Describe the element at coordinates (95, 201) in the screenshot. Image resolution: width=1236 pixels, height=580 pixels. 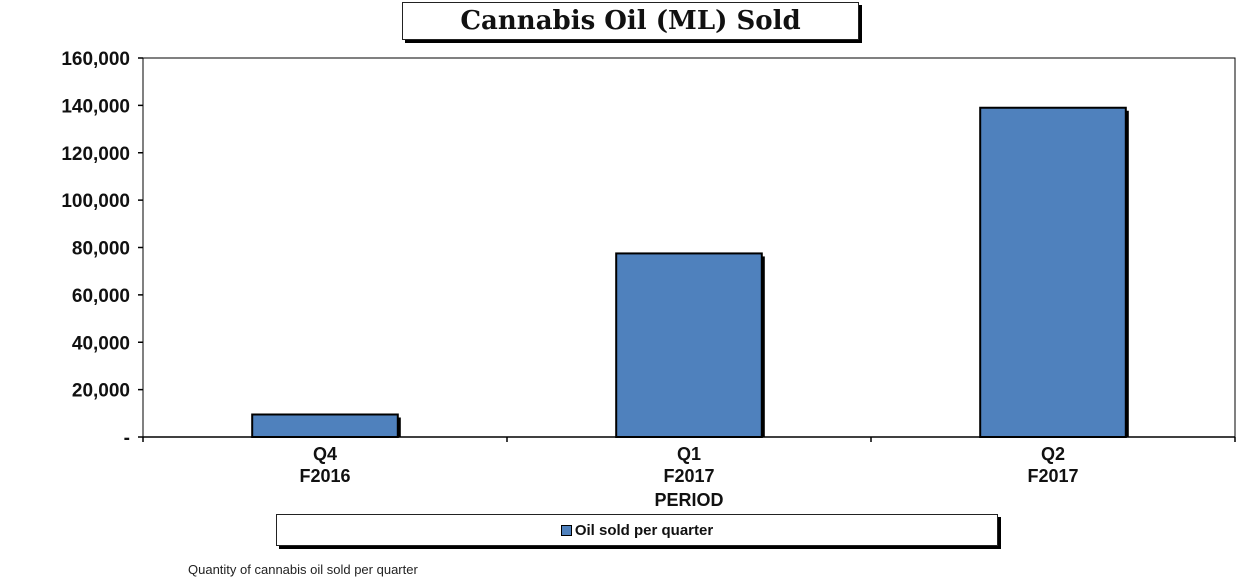
I see `y-tick-label: 100,000` at that location.